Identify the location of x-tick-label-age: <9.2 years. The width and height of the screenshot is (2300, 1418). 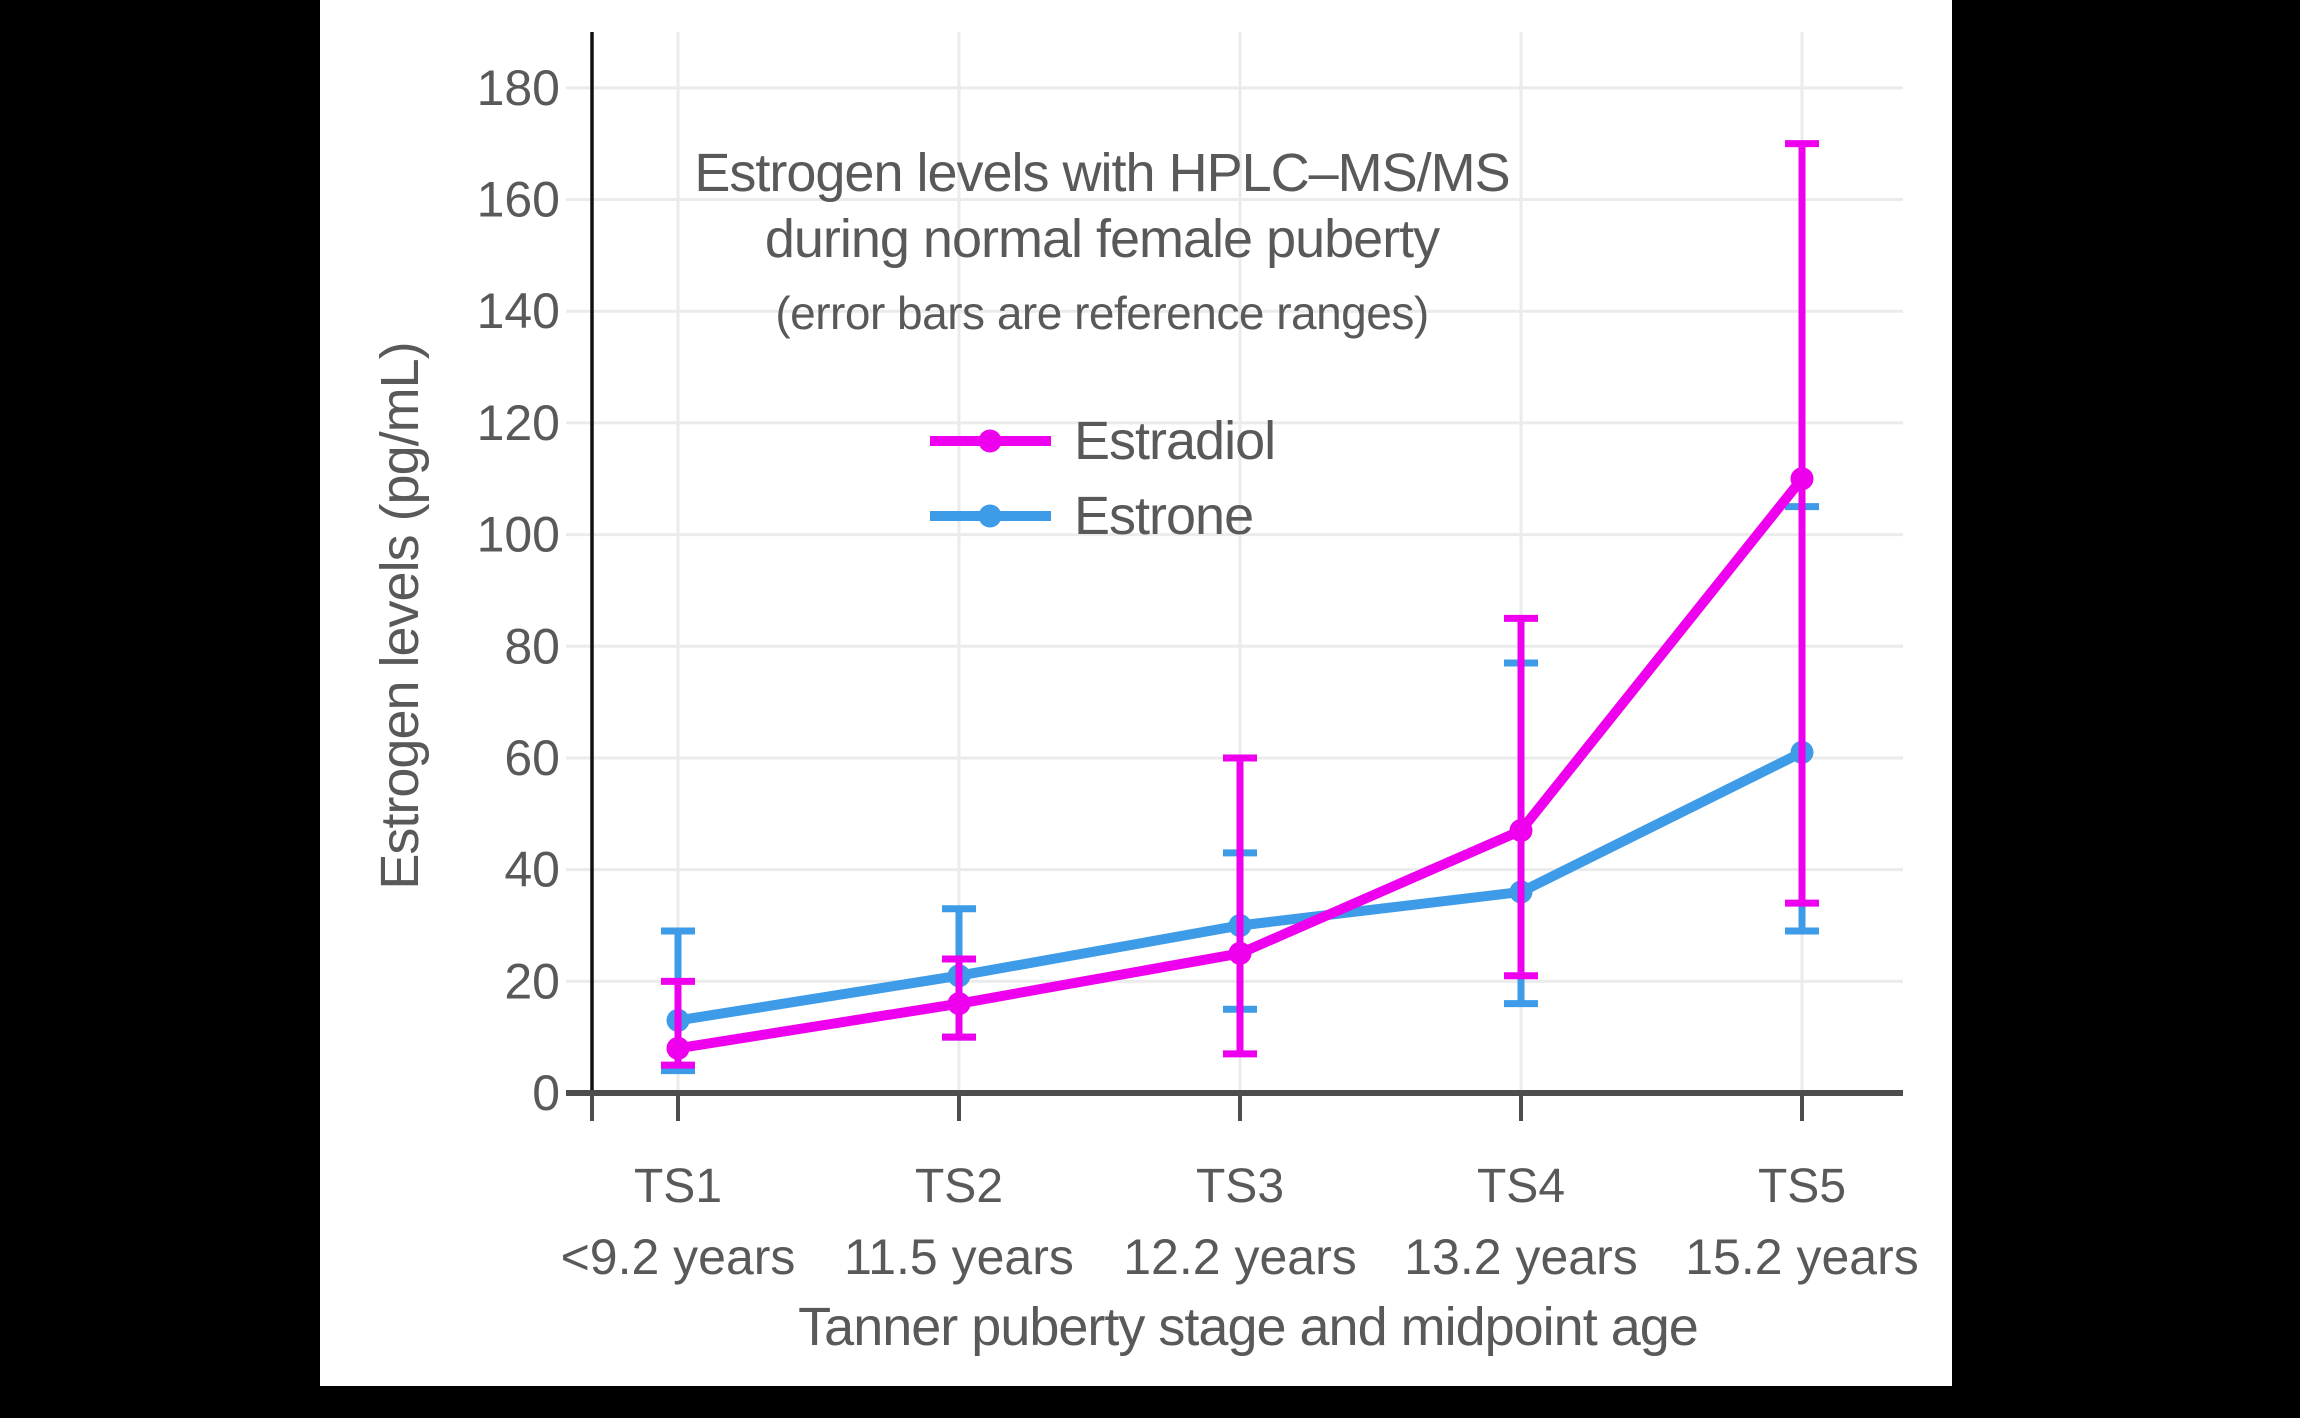
(678, 1257).